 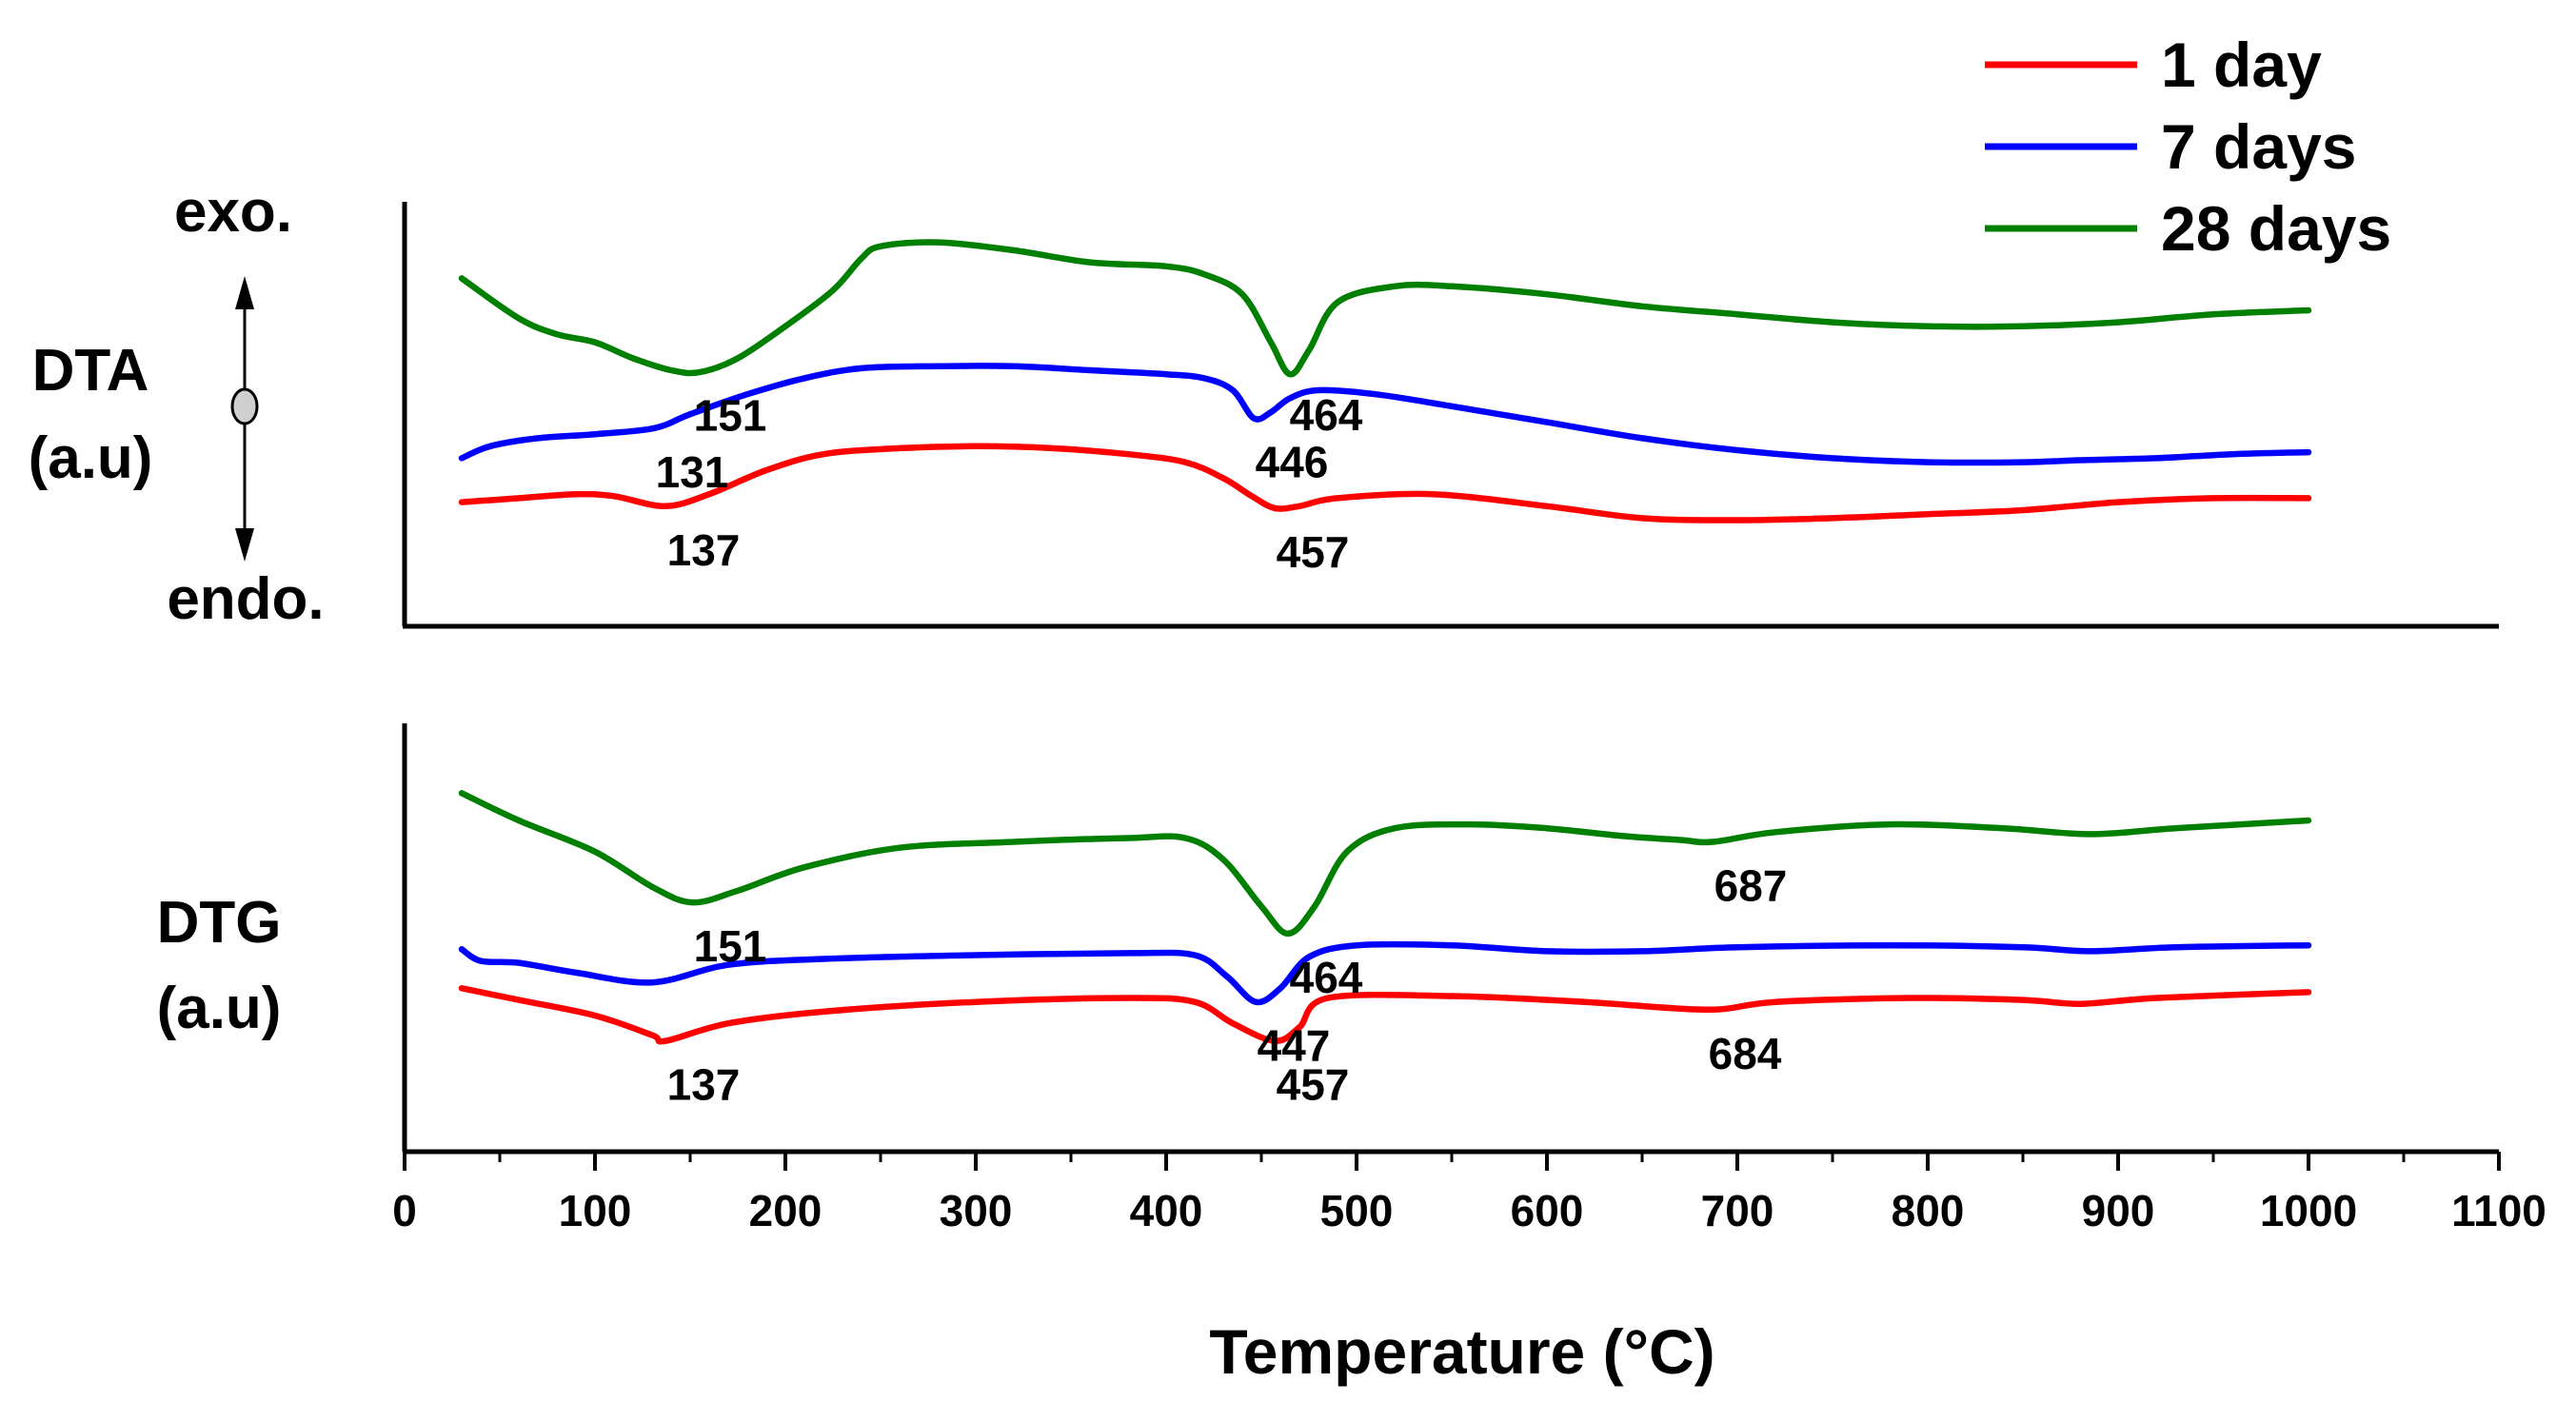 I want to click on x-axis-ticks: 0 100 200 300 400 500 600 700 800 900 1000 1100, so click(x=1469, y=1193).